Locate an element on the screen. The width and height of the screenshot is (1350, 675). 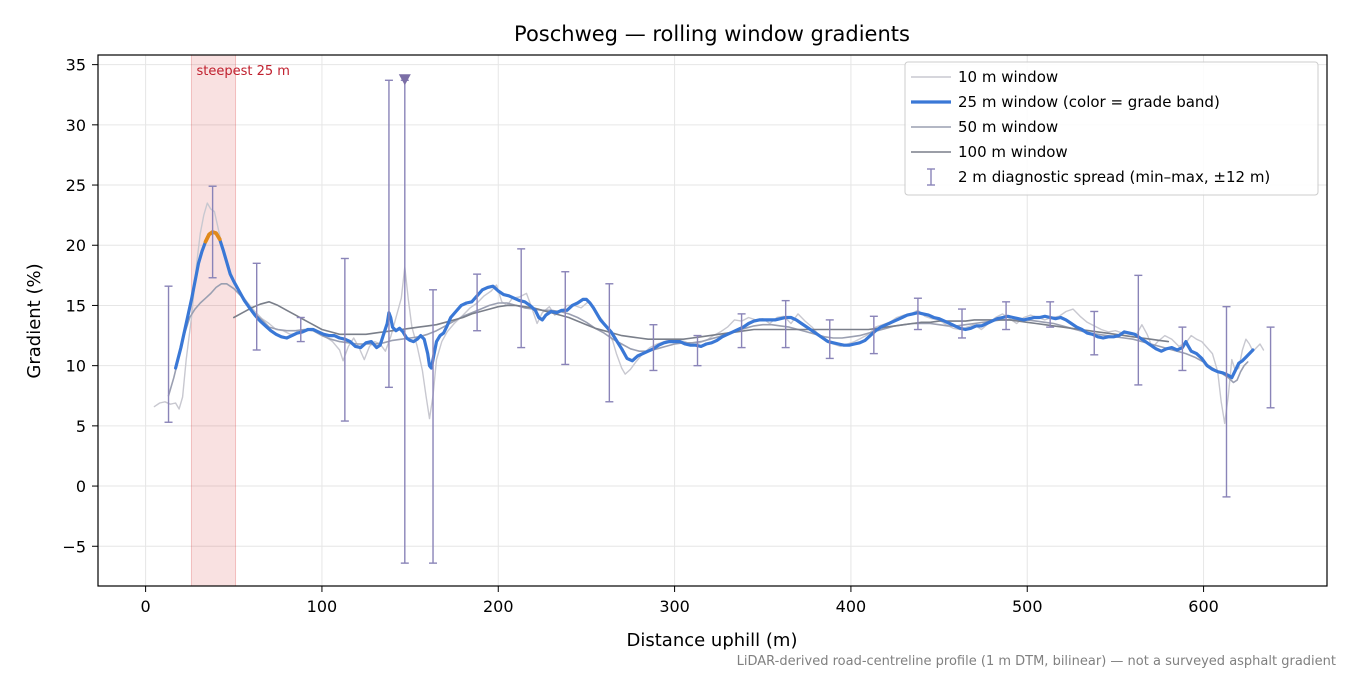
y-tick-label: 0 is located at coordinates (81, 486).